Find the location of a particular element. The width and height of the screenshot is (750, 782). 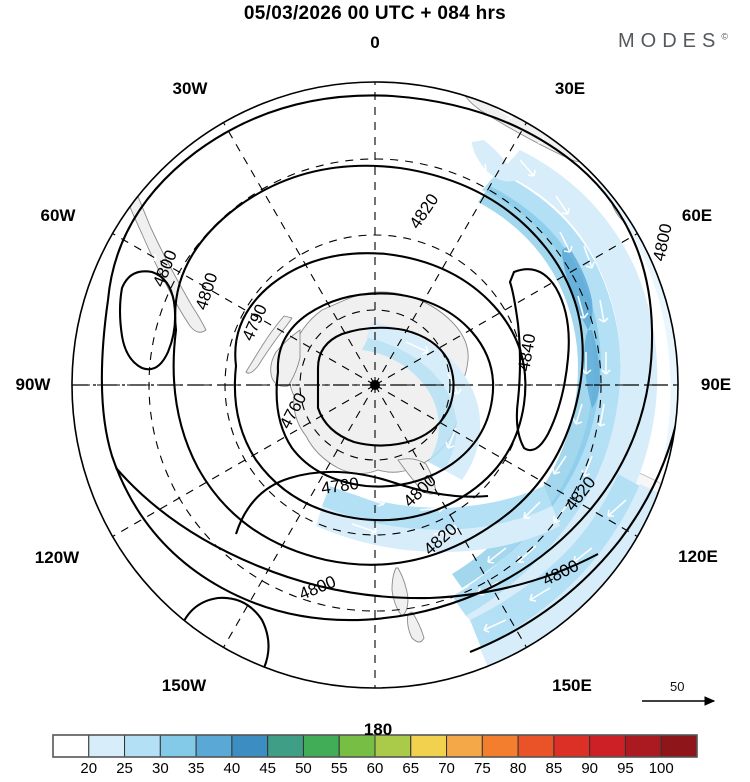

colorbar-tick-label: 55 is located at coordinates (339, 768).